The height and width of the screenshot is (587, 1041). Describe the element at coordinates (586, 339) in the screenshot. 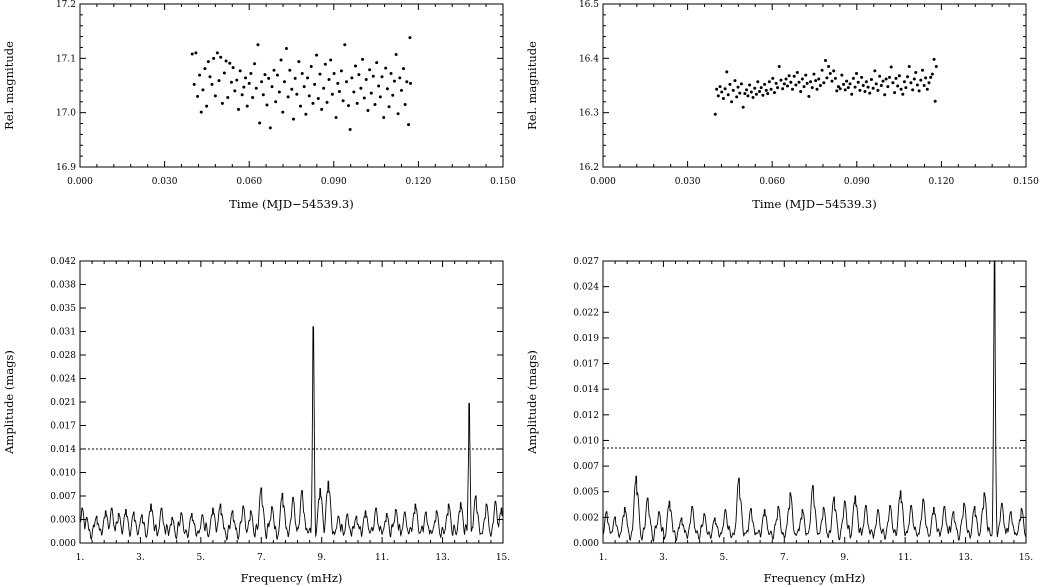

I see `y-tick-label: 0.019` at that location.